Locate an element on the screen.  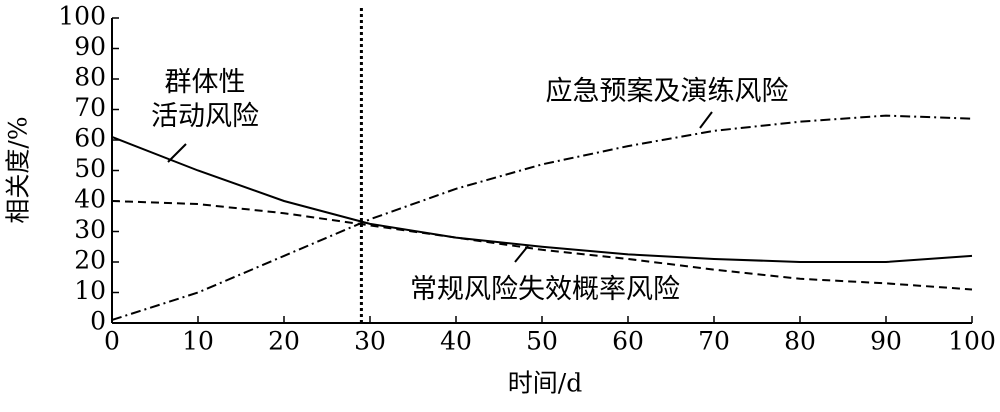
y-tick-label: 40 is located at coordinates (90, 199).